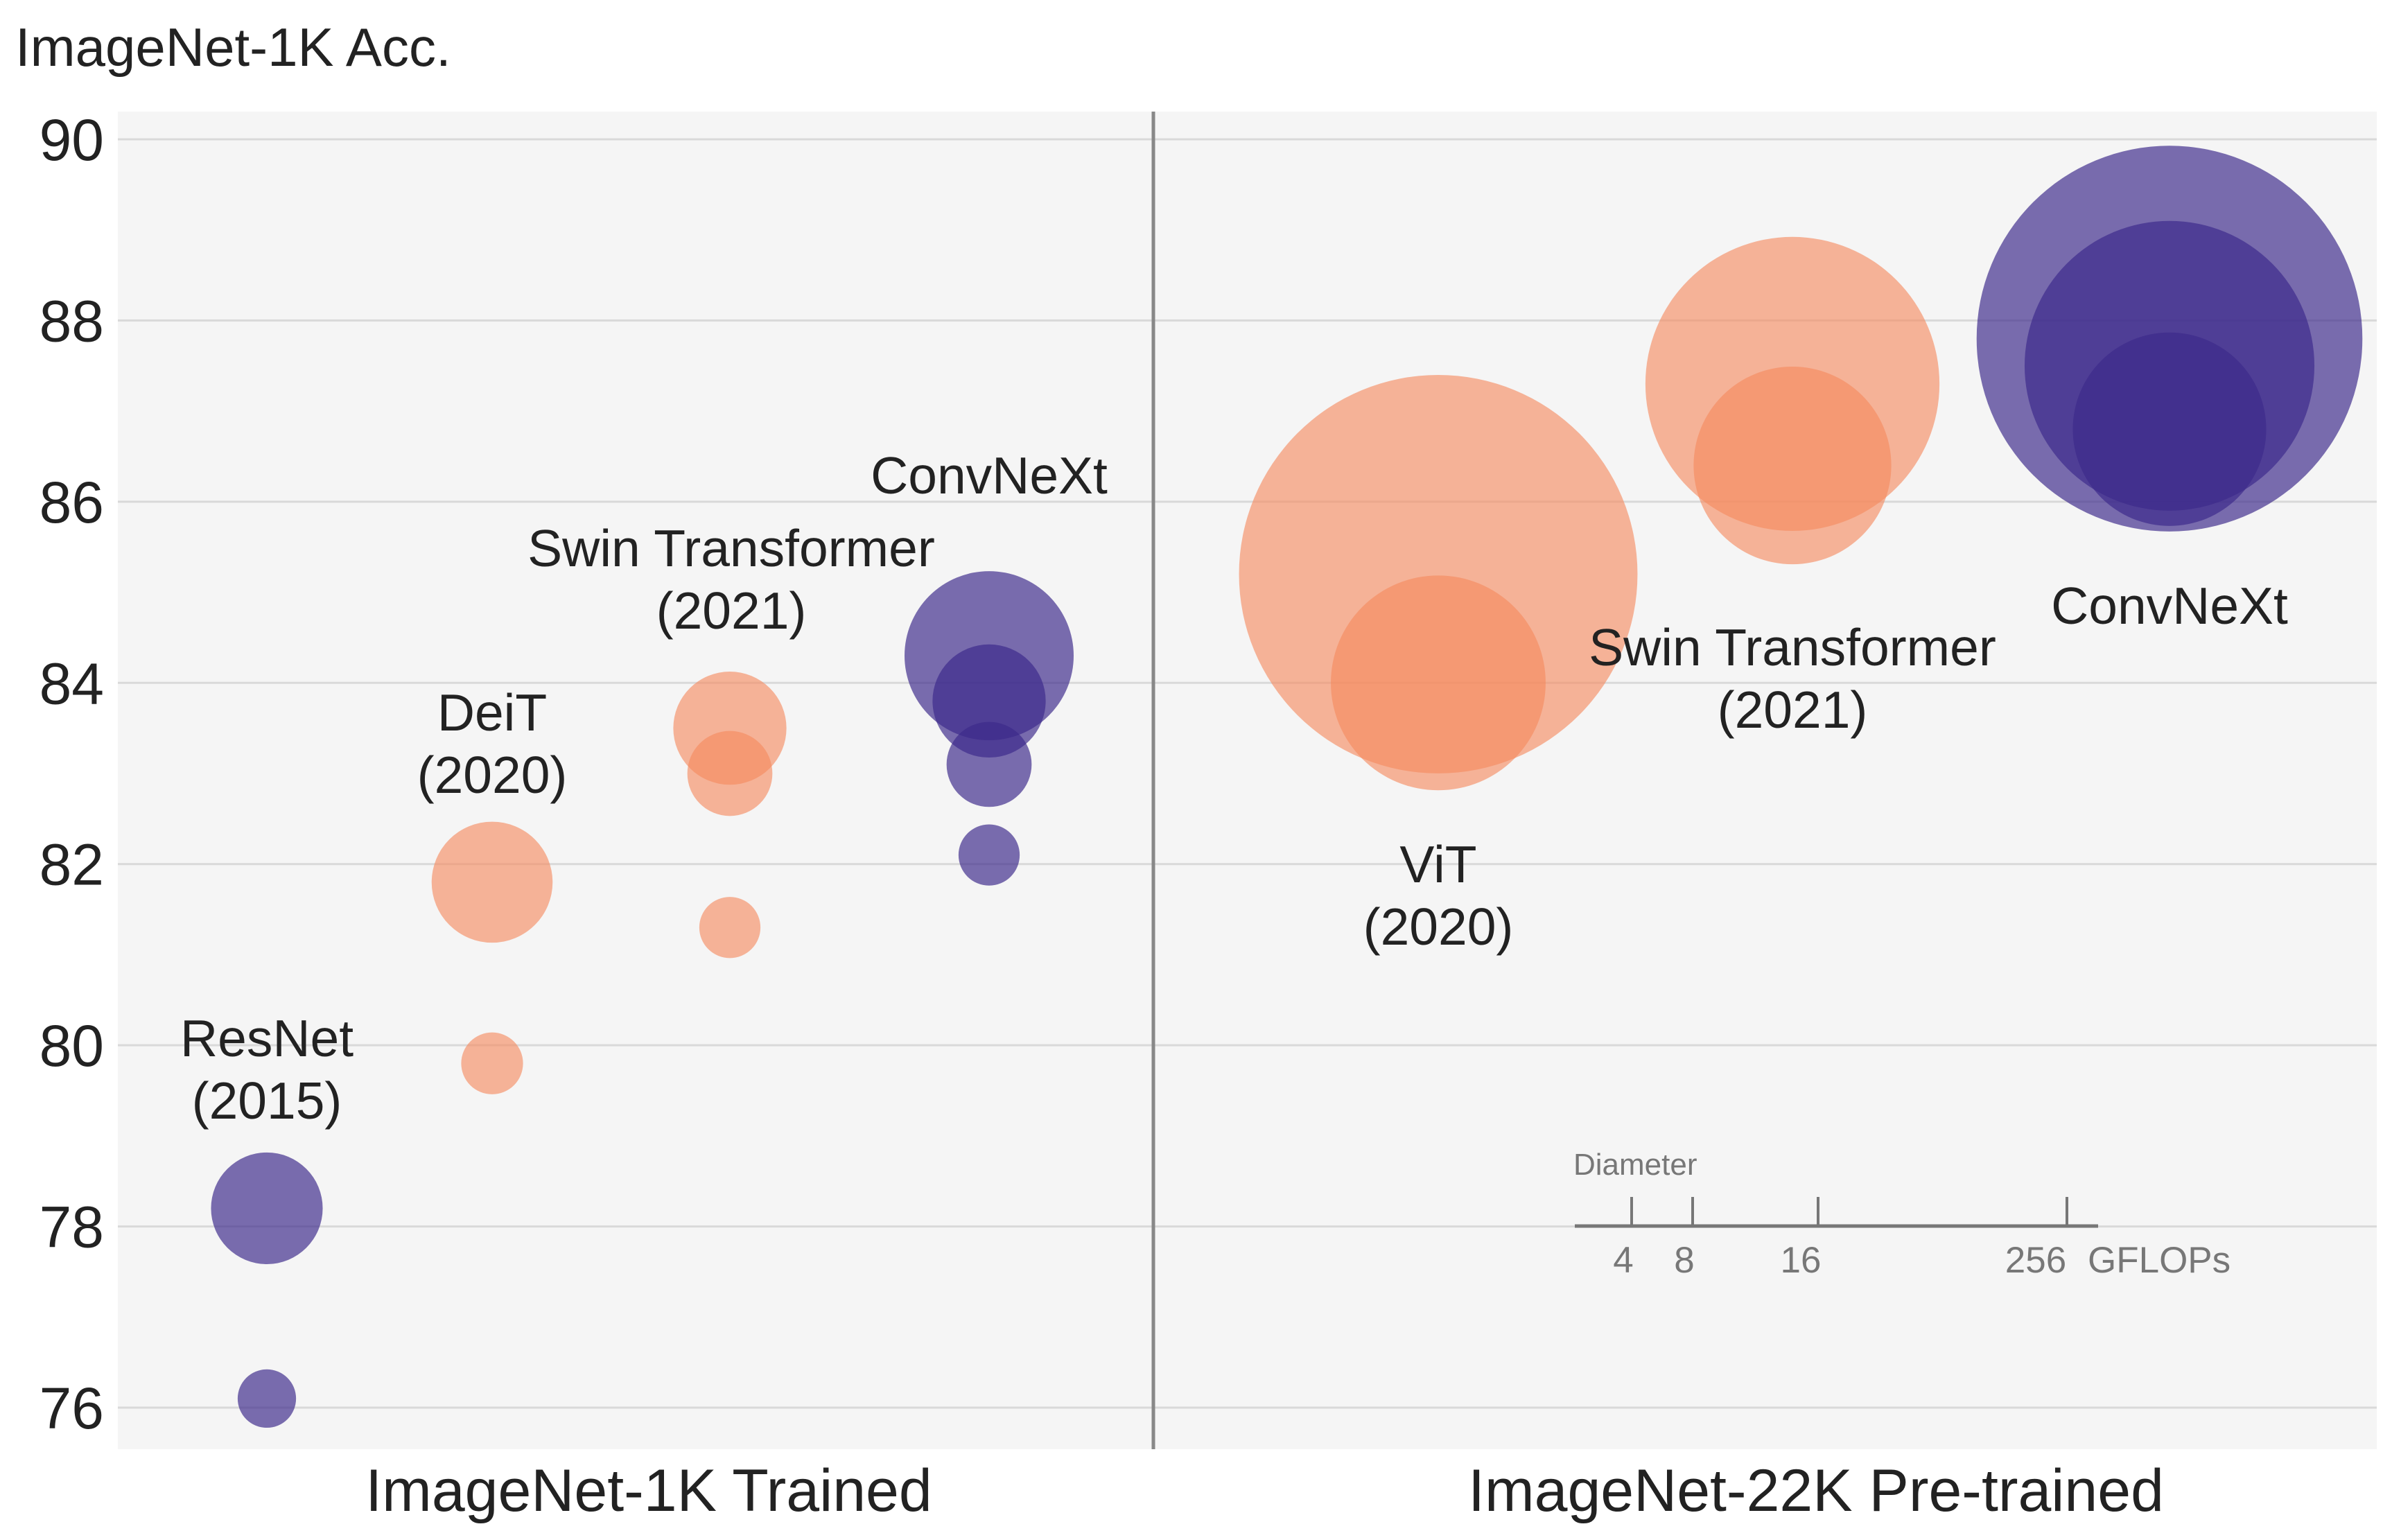 The width and height of the screenshot is (2392, 1540). Describe the element at coordinates (2035, 1260) in the screenshot. I see `size-legend-label: 256` at that location.